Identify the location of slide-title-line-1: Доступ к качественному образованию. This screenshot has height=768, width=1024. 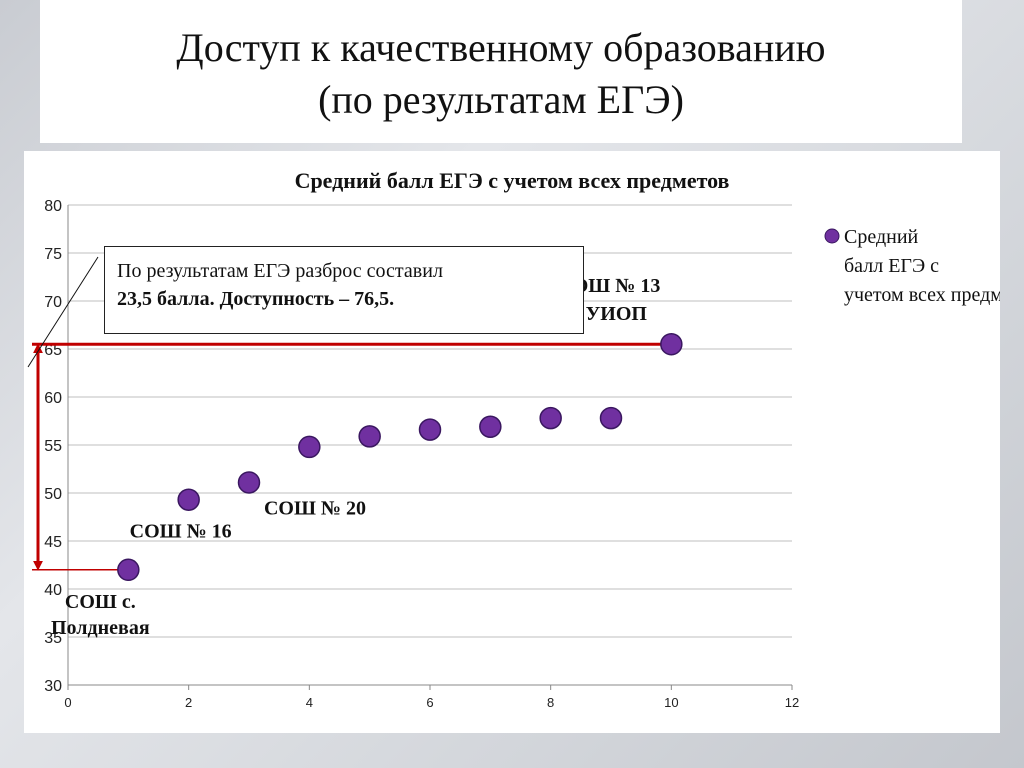
(501, 47).